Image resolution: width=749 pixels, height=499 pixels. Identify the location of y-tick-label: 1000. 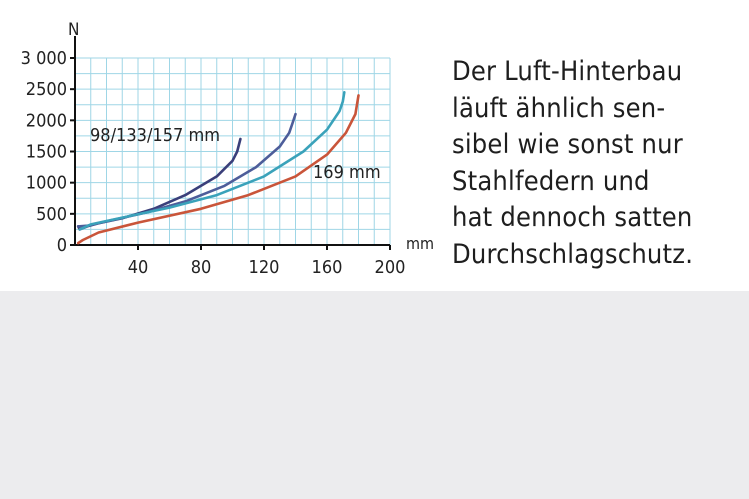
(46, 183).